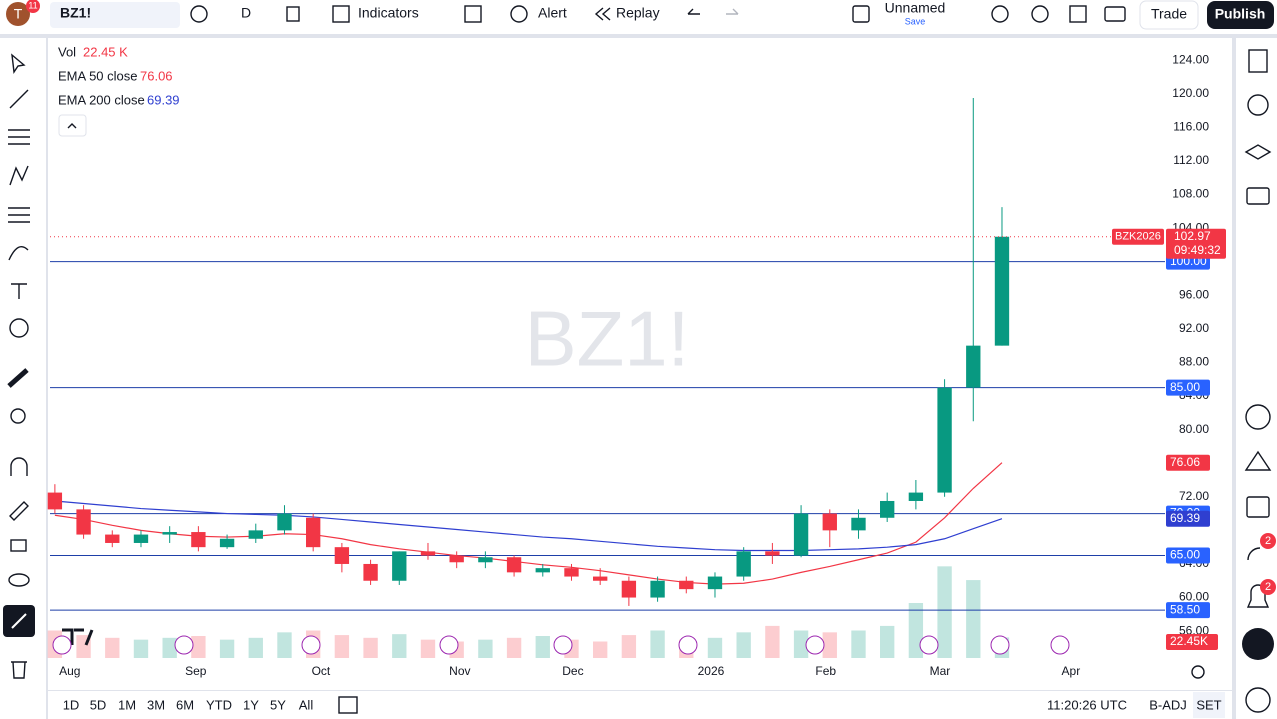  Describe the element at coordinates (1185, 387) in the screenshot. I see `line-tag: 85.00` at that location.